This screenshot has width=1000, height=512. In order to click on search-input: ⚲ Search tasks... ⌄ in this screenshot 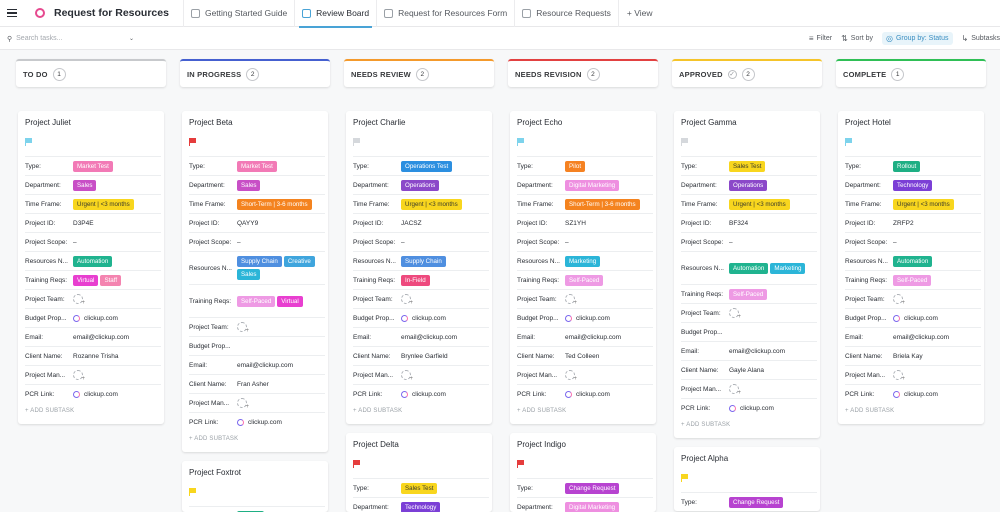, I will do `click(70, 39)`.